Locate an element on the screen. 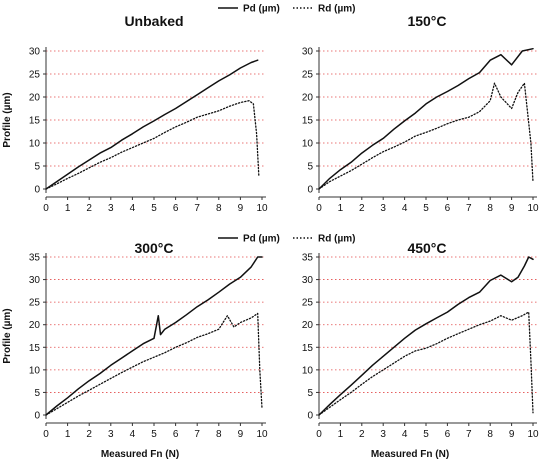 The image size is (550, 467). panel-title: 450°C is located at coordinates (426, 248).